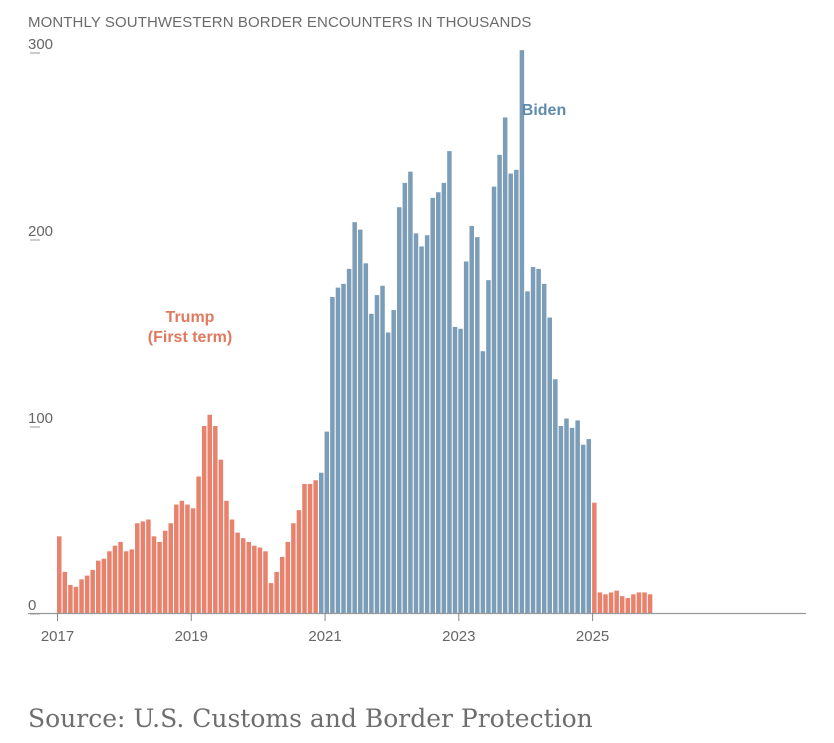  I want to click on x-tick-label: 2017, so click(57, 636).